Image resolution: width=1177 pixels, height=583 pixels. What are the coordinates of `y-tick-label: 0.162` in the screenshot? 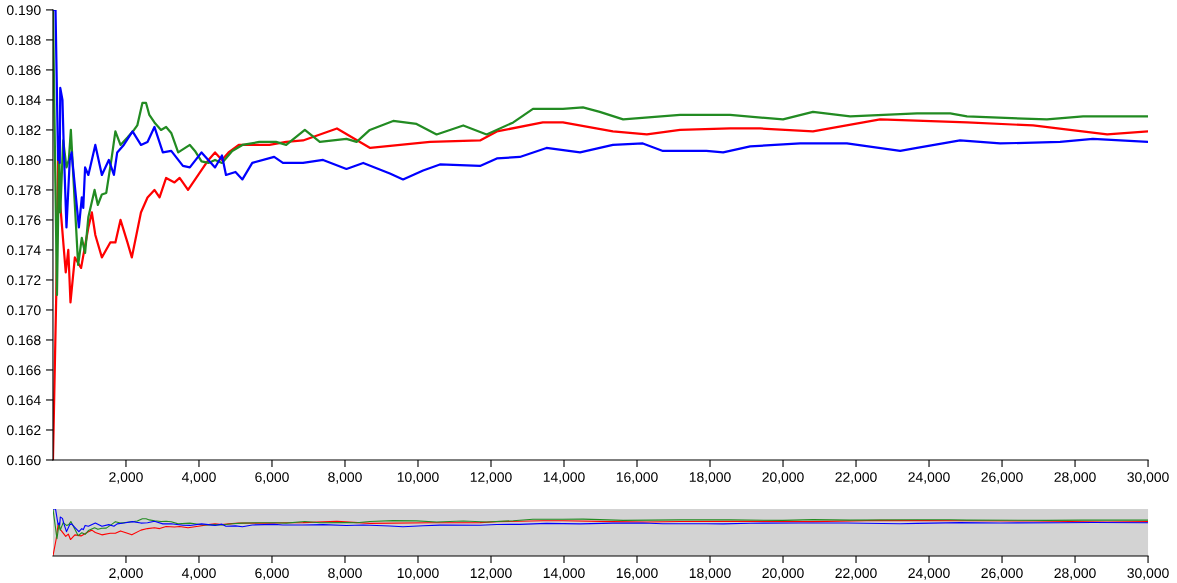 It's located at (23, 430).